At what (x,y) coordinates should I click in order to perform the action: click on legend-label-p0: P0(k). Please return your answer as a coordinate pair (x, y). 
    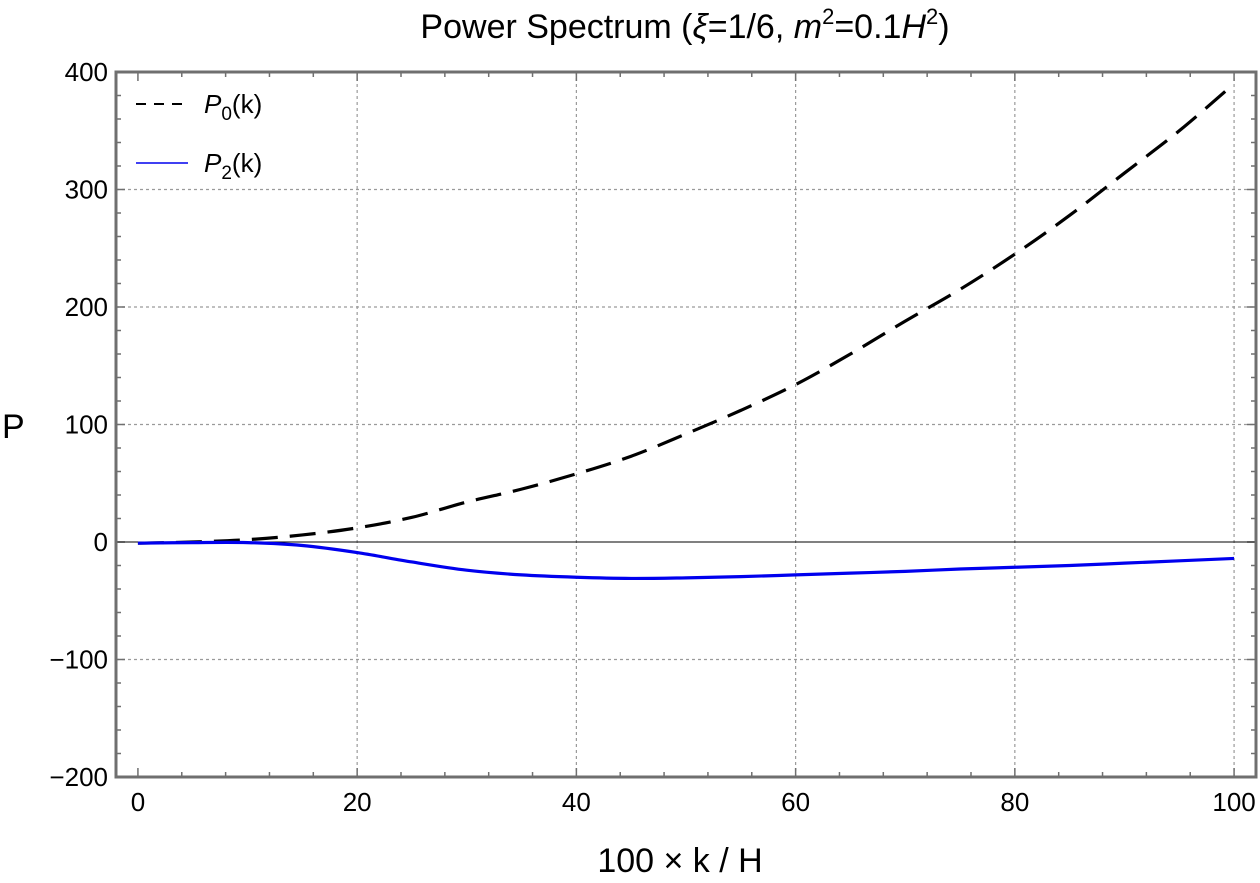
    Looking at the image, I should click on (233, 107).